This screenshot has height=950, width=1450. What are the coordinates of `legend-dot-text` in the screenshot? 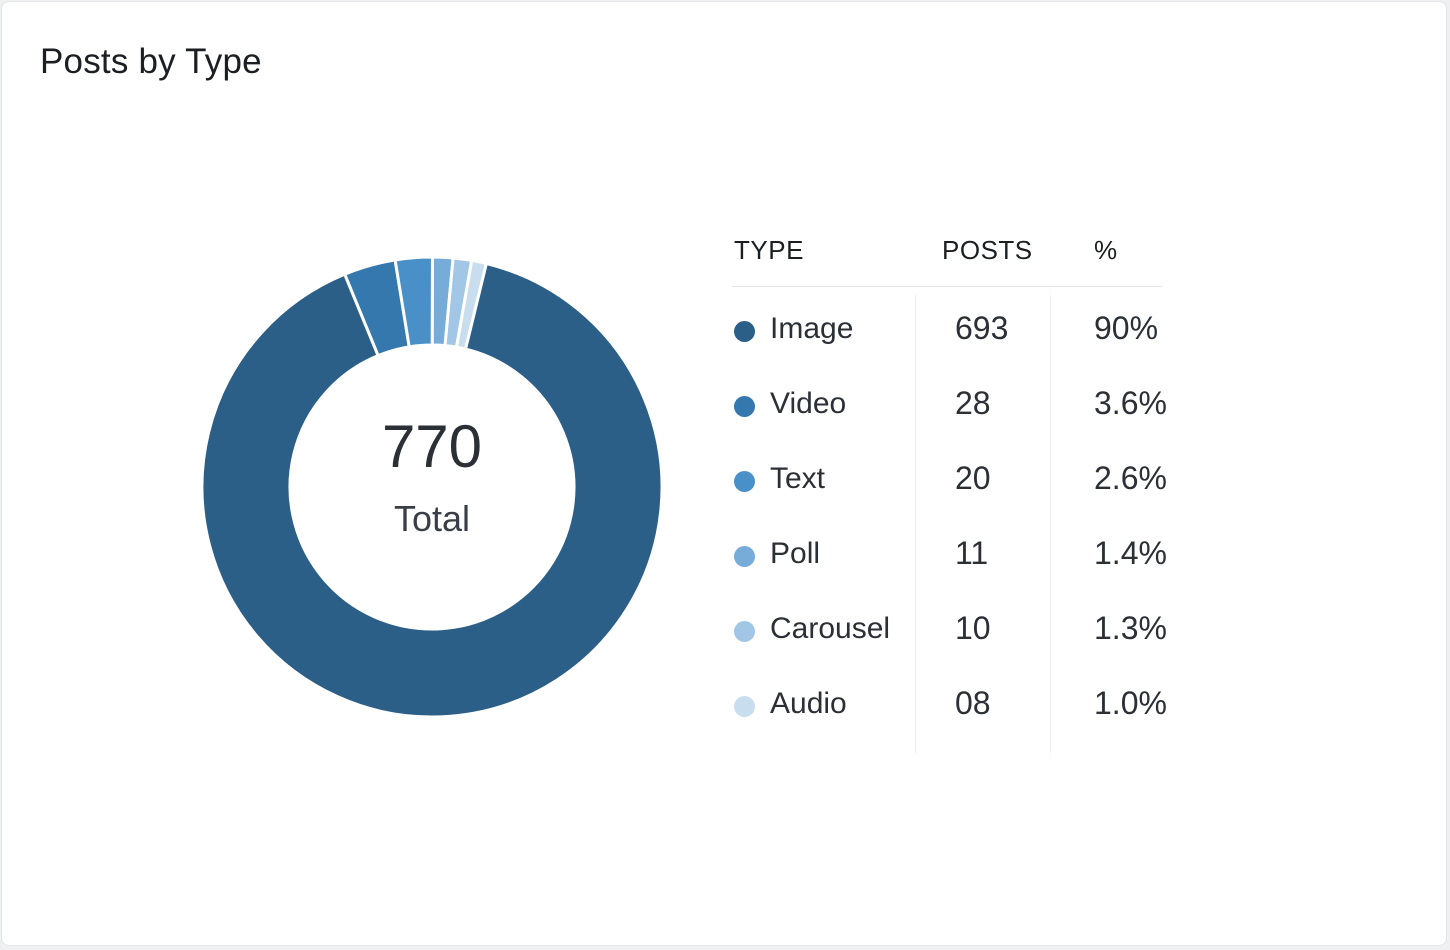 It's located at (744, 481).